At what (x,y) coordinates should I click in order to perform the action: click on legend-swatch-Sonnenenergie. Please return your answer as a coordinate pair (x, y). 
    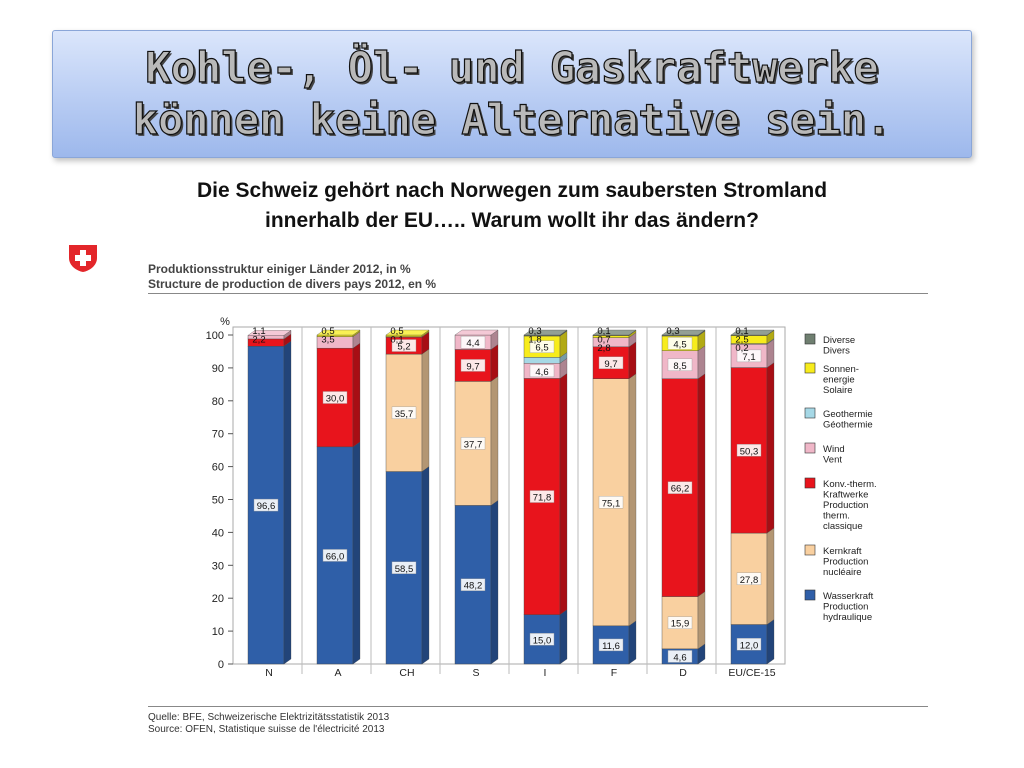
    Looking at the image, I should click on (810, 368).